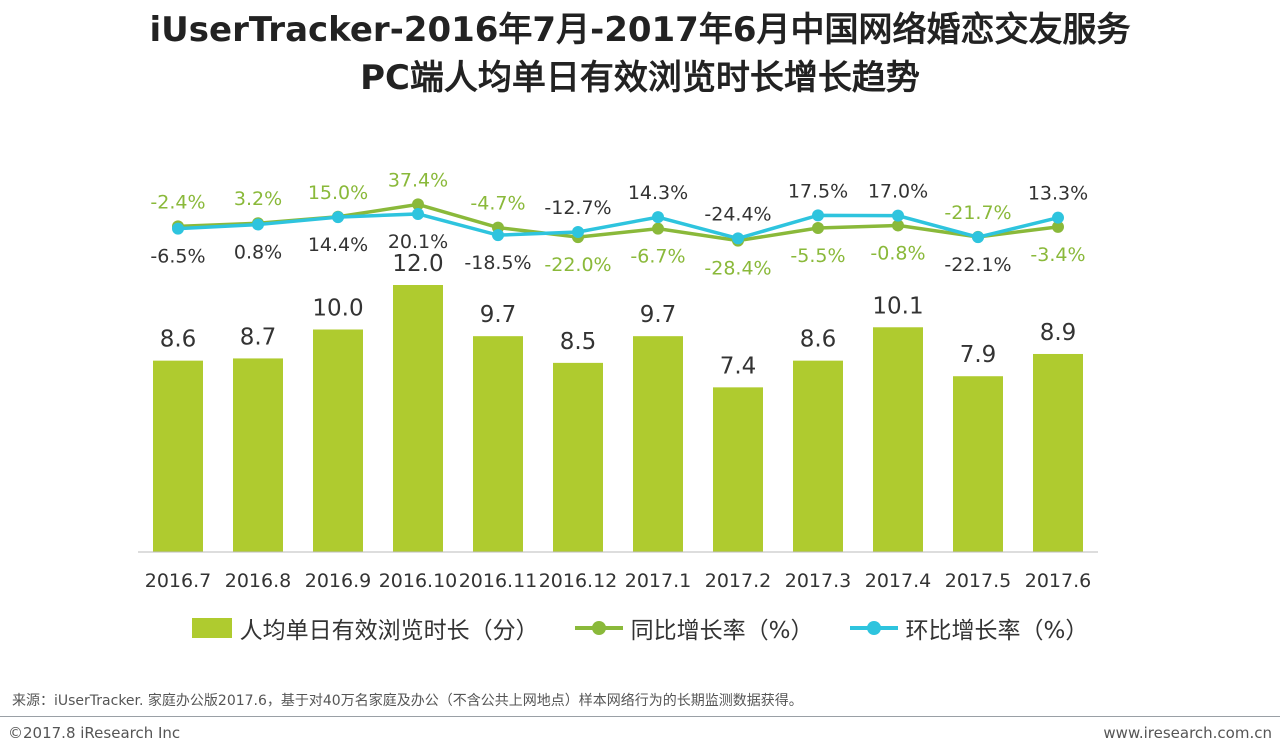  Describe the element at coordinates (338, 193) in the screenshot. I see `yoy-value-label: 15.0%` at that location.